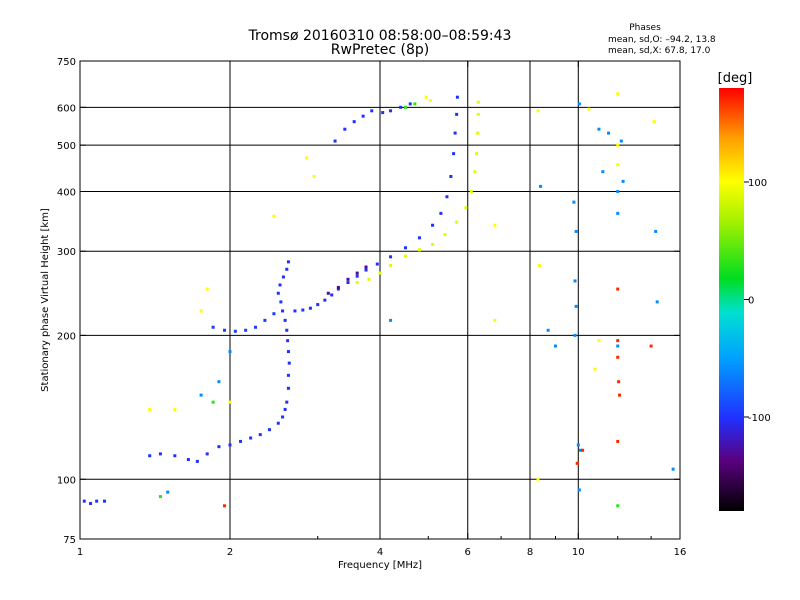 The image size is (800, 600). What do you see at coordinates (759, 418) in the screenshot?
I see `colorbar-tick-label: -100` at bounding box center [759, 418].